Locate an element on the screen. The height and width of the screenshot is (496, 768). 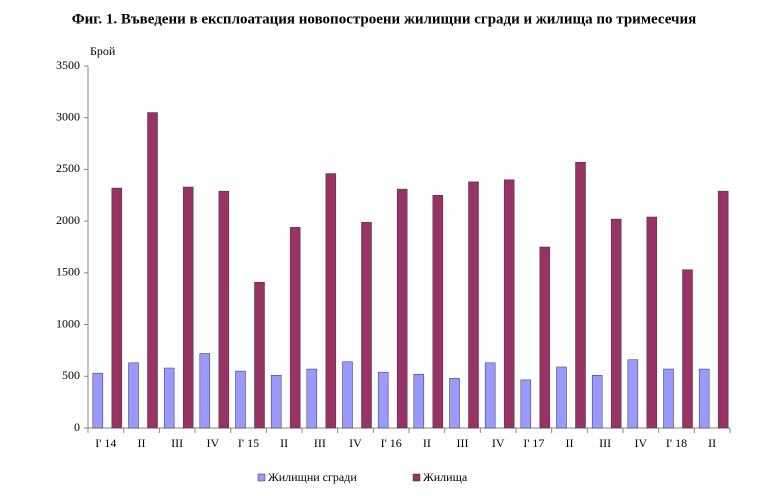
y-tick-label: 3500 is located at coordinates (68, 65).